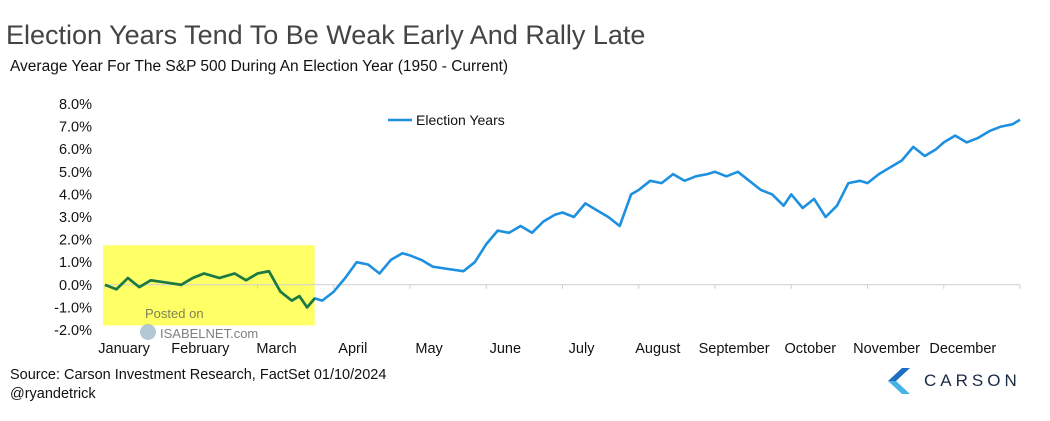  Describe the element at coordinates (75, 173) in the screenshot. I see `y-tick-label: 5.0%` at that location.